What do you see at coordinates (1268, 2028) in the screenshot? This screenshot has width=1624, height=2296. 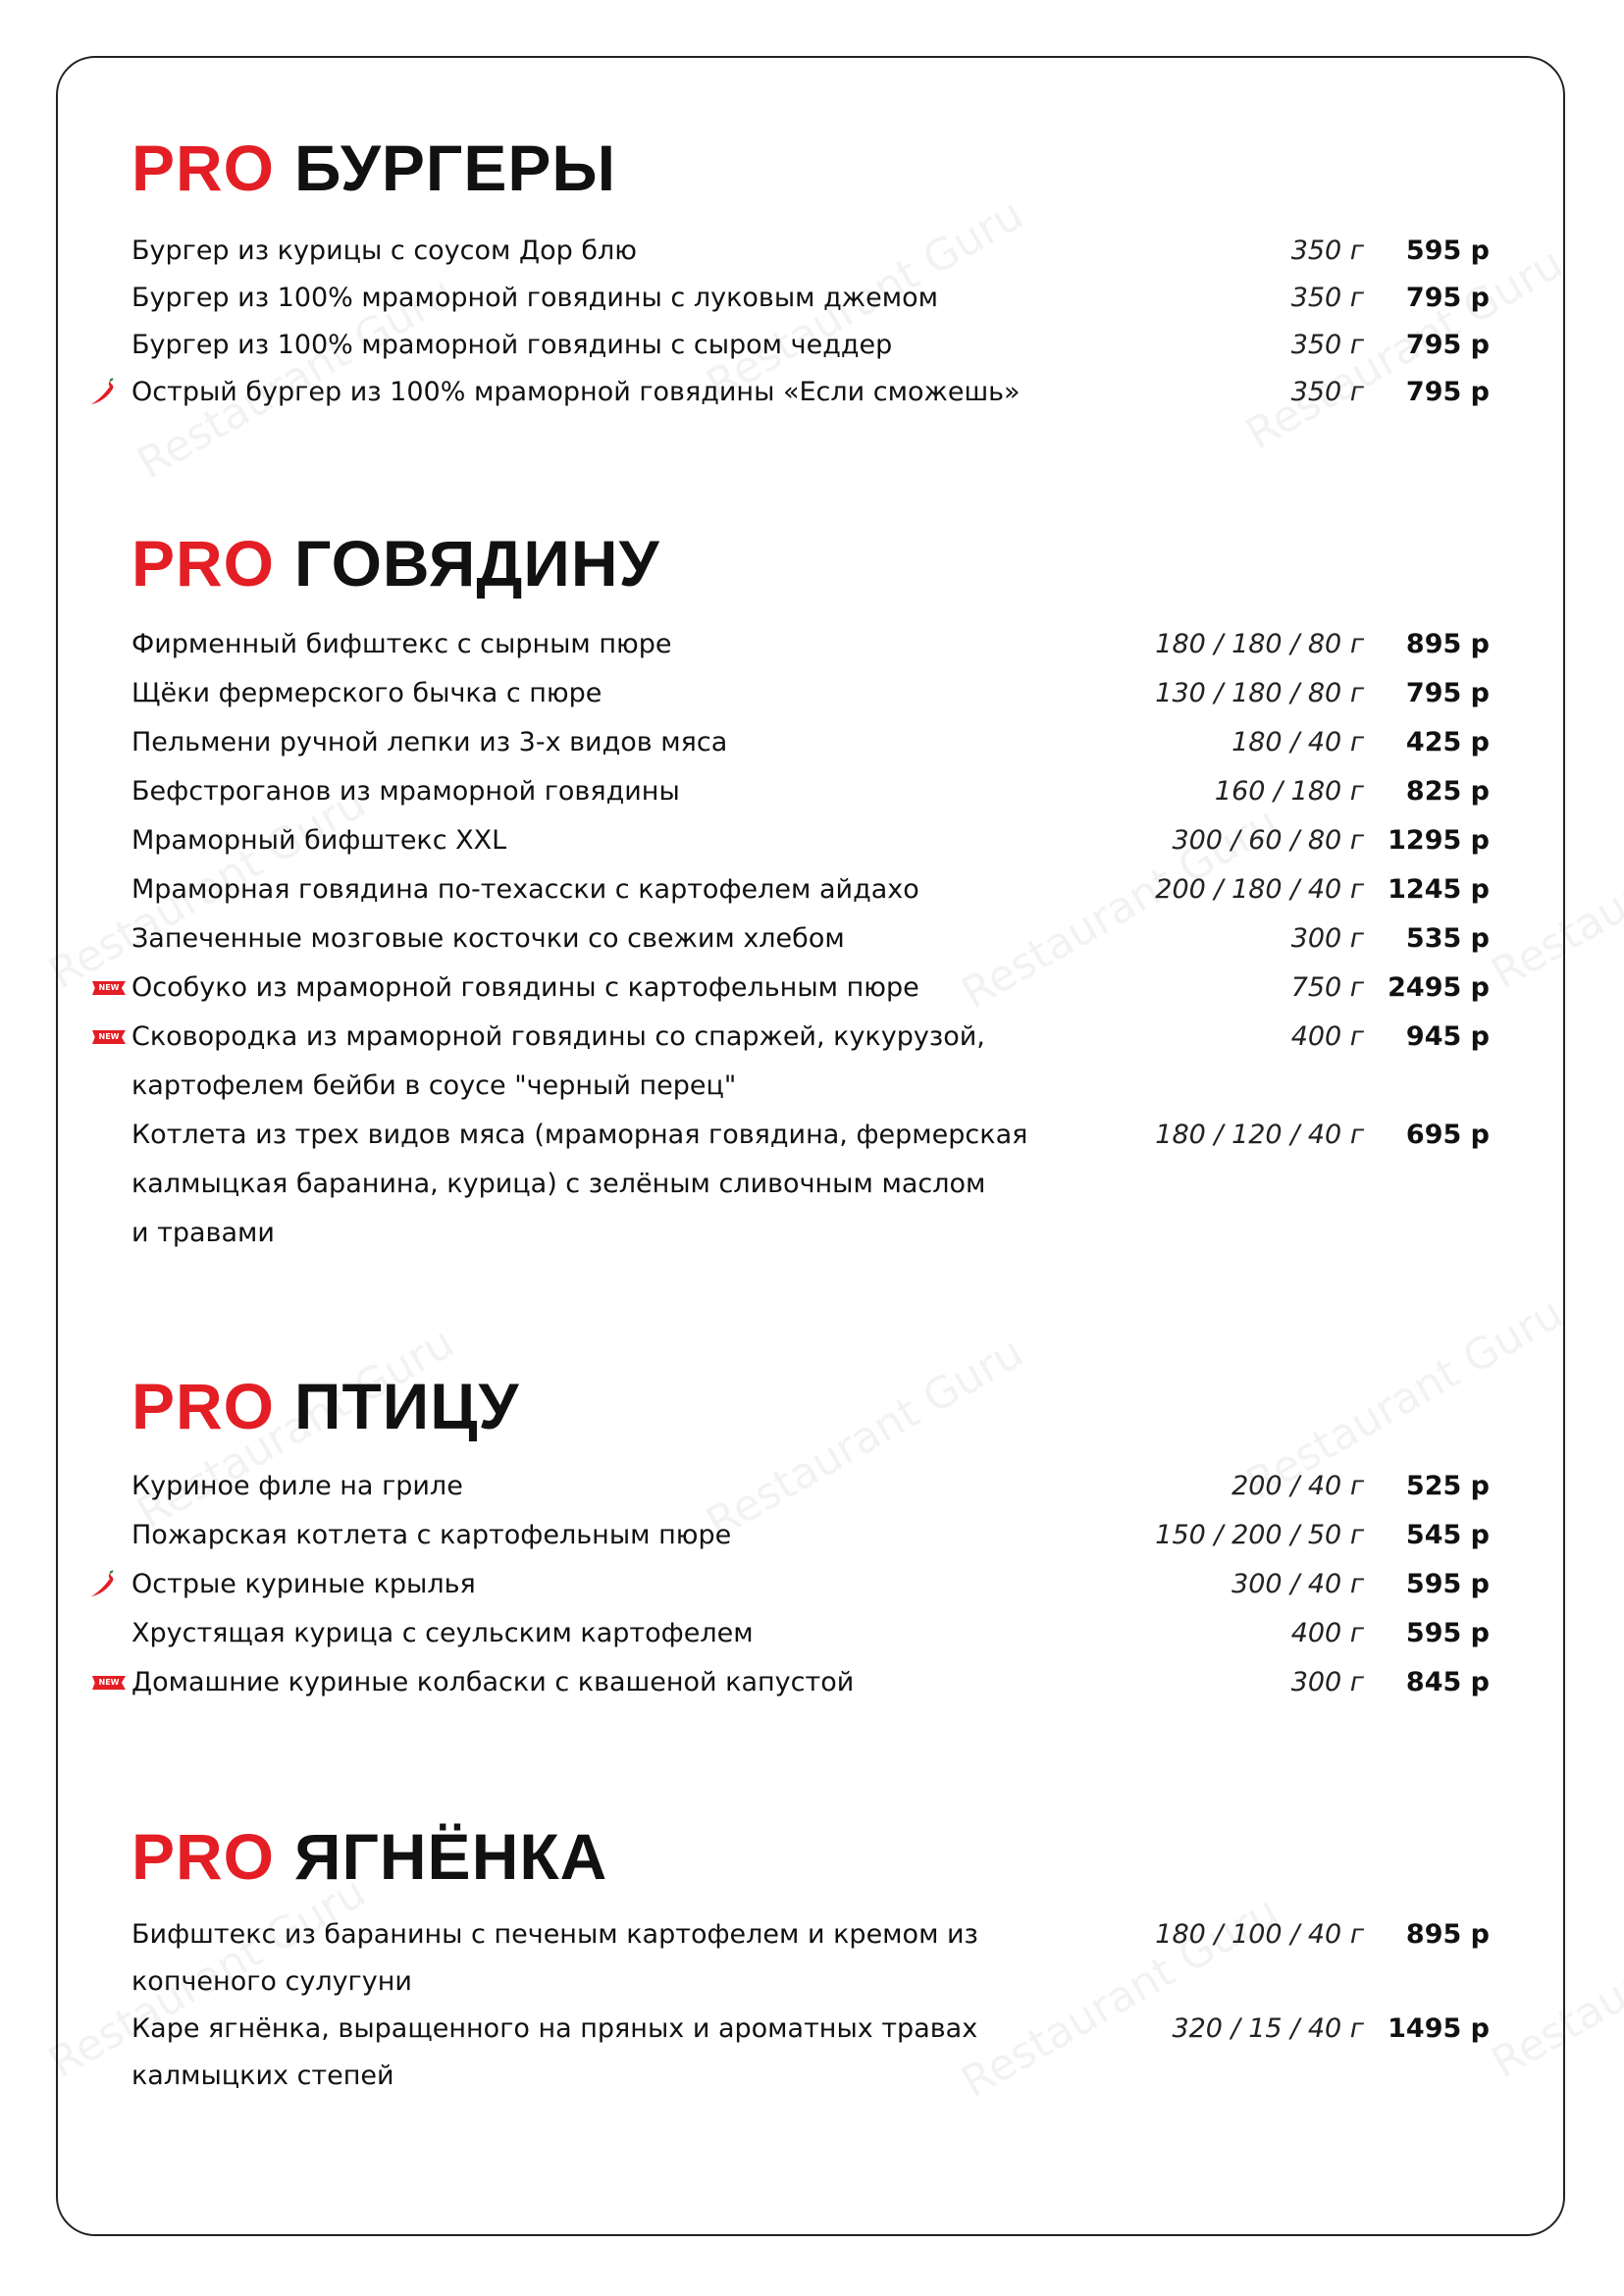 I see `item-weight: 320 / 15 / 40 г` at bounding box center [1268, 2028].